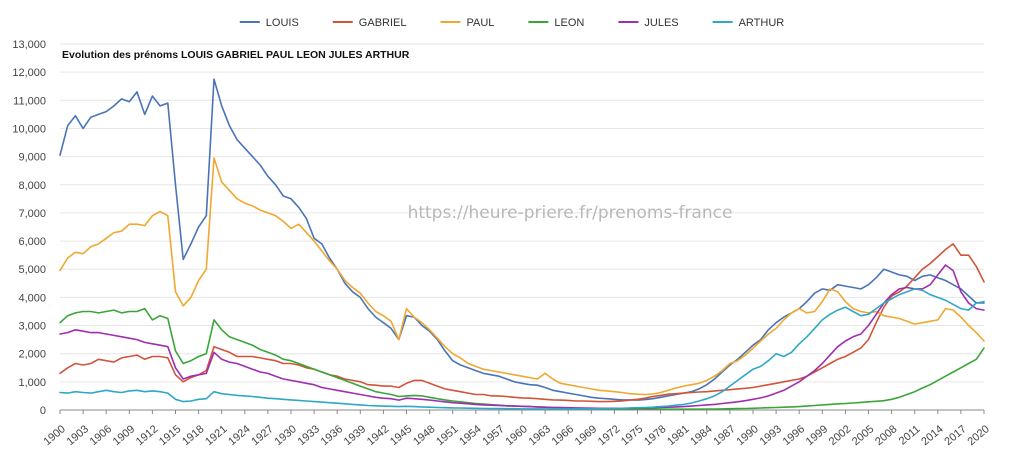 The image size is (1024, 449). Describe the element at coordinates (170, 435) in the screenshot. I see `x-tick-label: 1915` at that location.